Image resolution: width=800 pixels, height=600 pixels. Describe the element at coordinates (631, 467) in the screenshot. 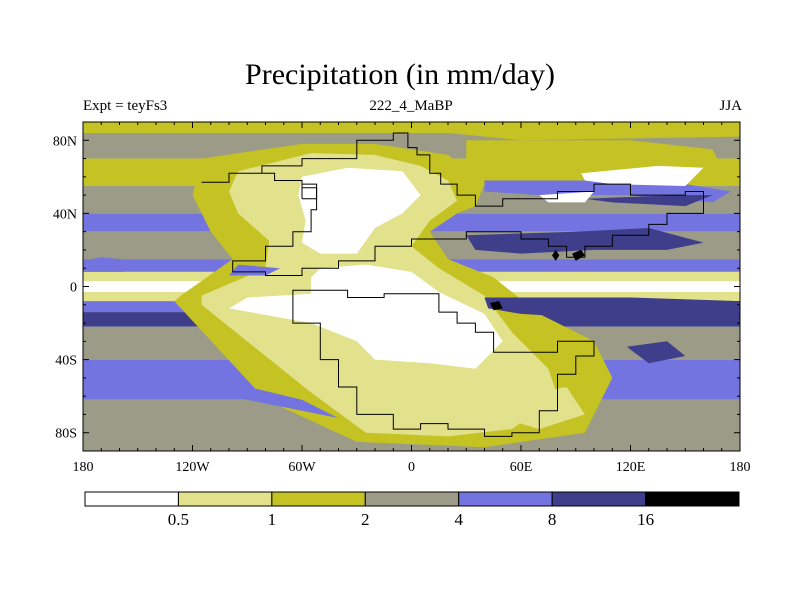

I see `x-tick-label: 120E` at that location.